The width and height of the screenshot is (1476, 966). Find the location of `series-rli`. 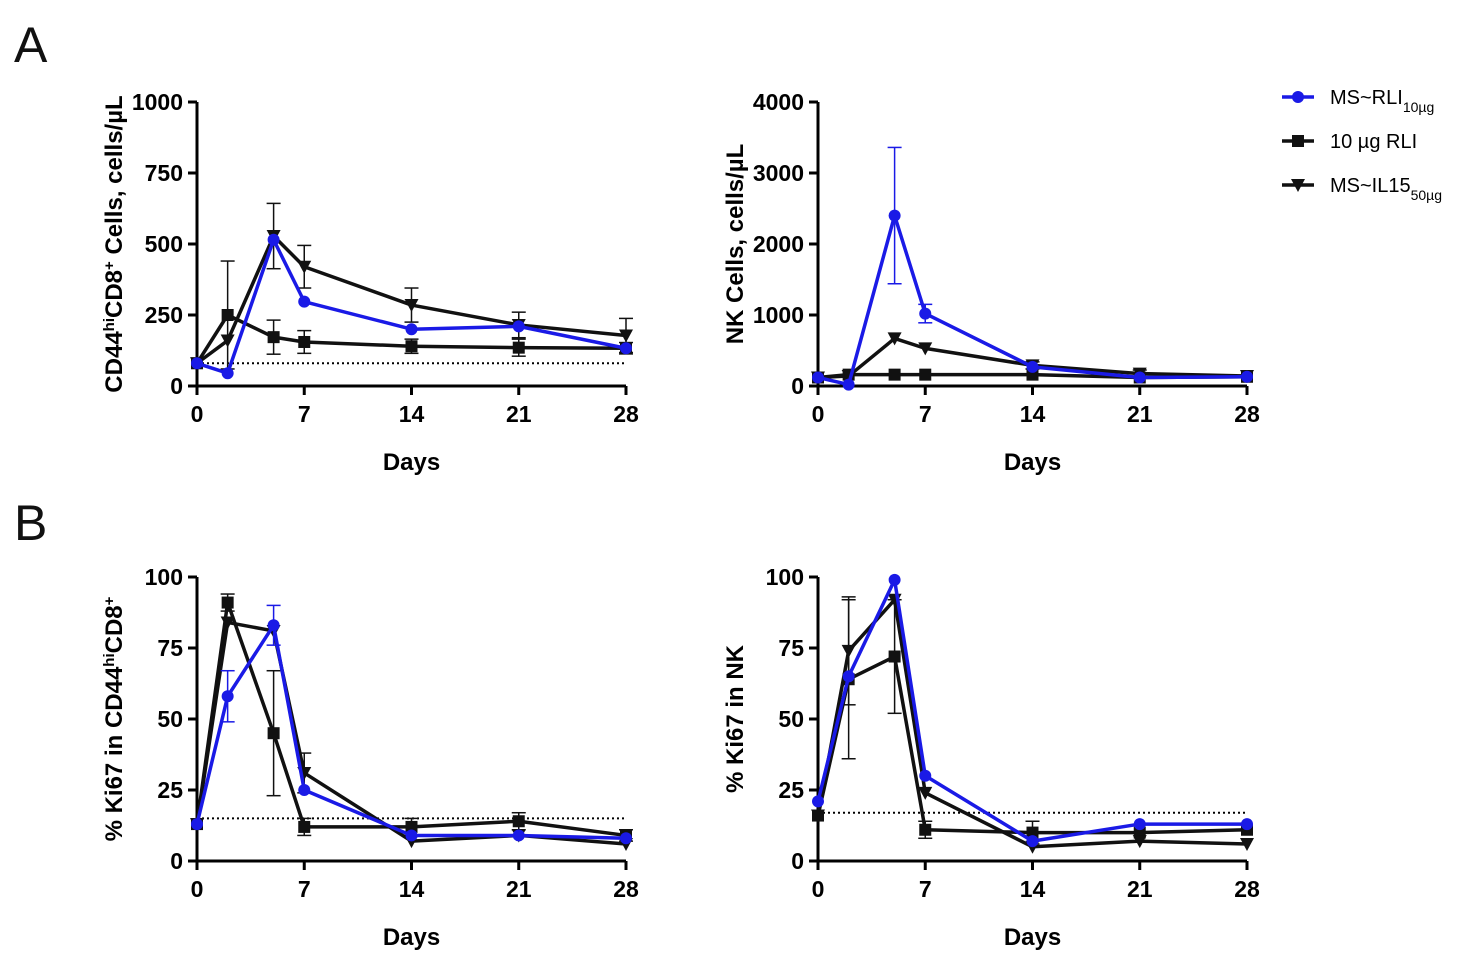

series-rli is located at coordinates (1032, 721).